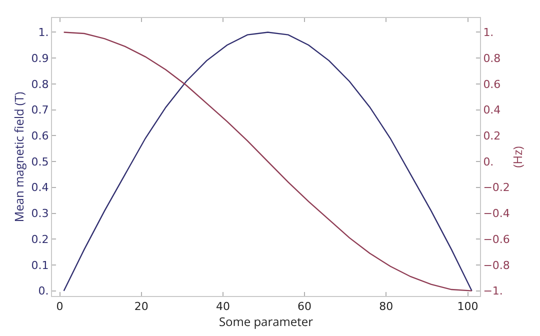 This screenshot has height=336, width=540. I want to click on y2-axis-title: (Hz), so click(517, 157).